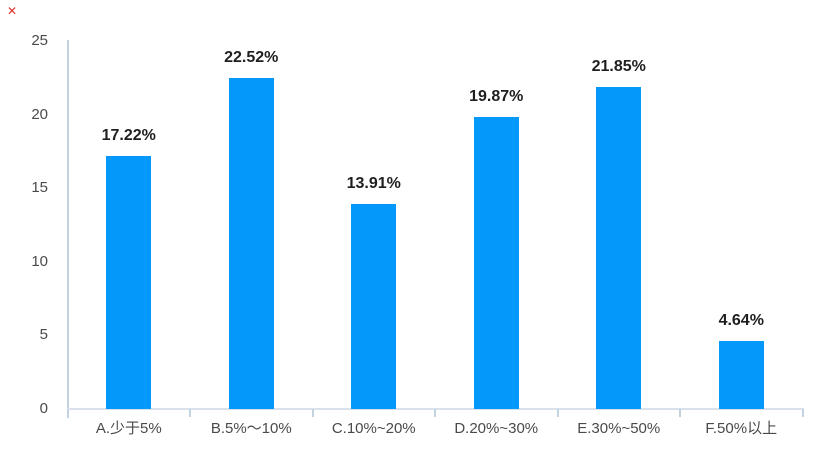 This screenshot has height=470, width=830. What do you see at coordinates (39, 40) in the screenshot?
I see `y-tick-label: 25` at bounding box center [39, 40].